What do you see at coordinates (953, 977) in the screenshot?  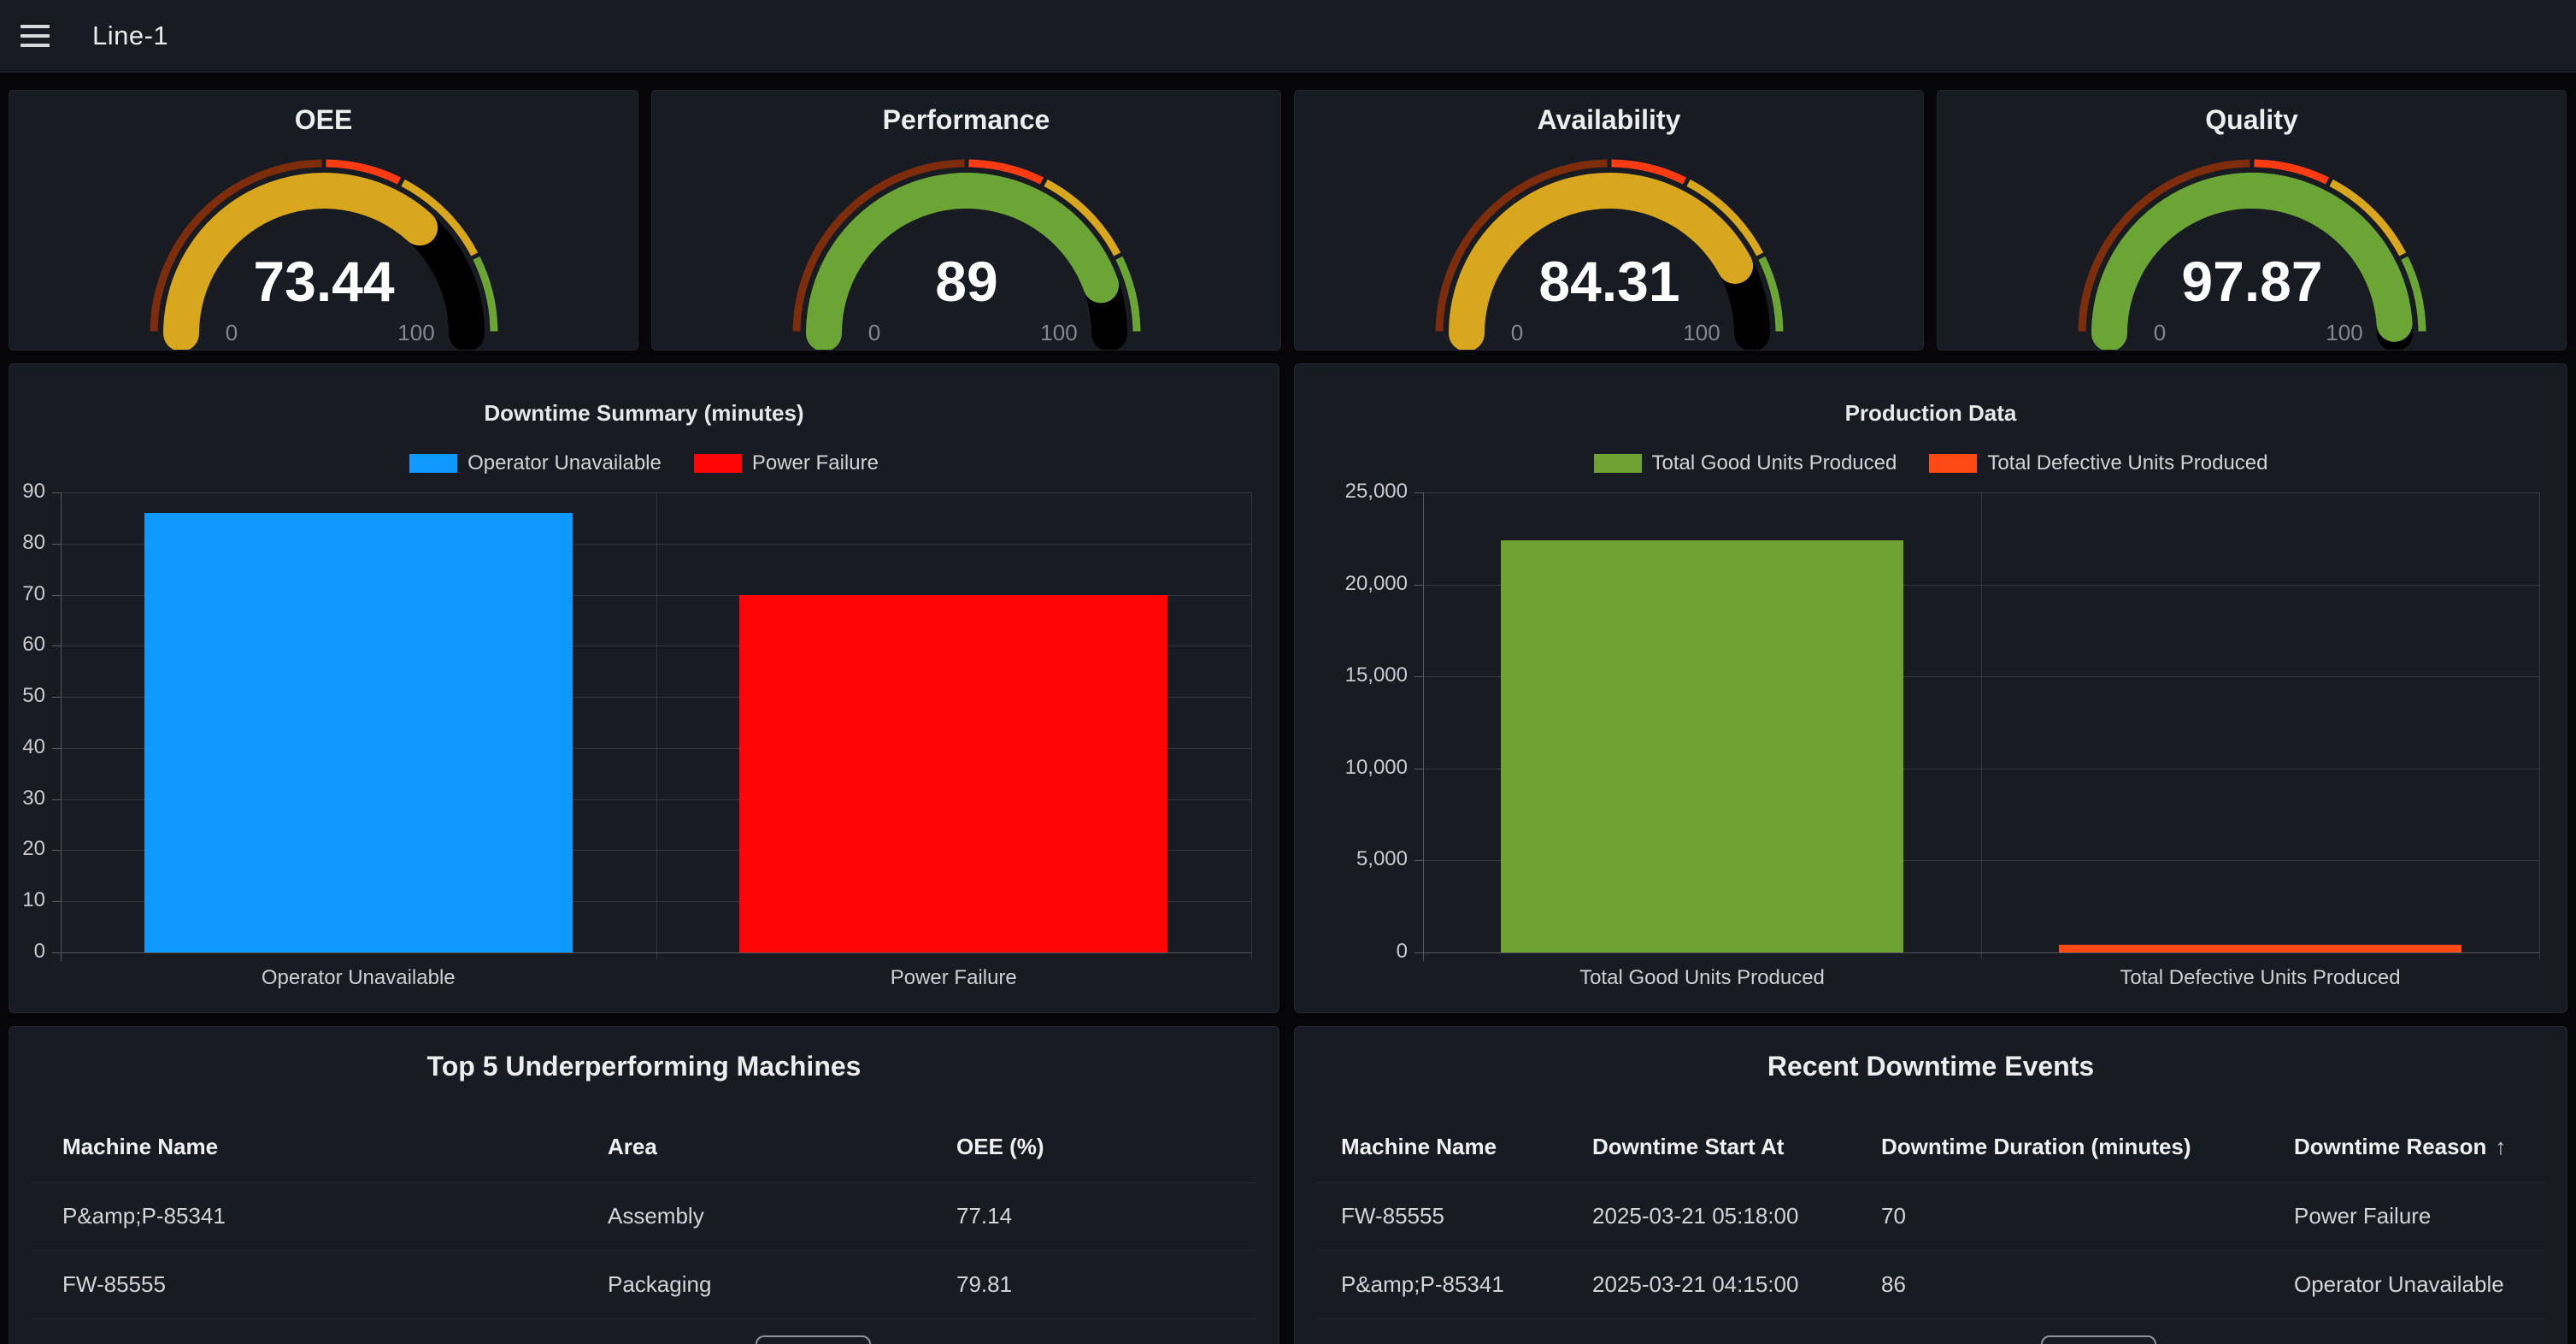 I see `category-label: Power Failure` at bounding box center [953, 977].